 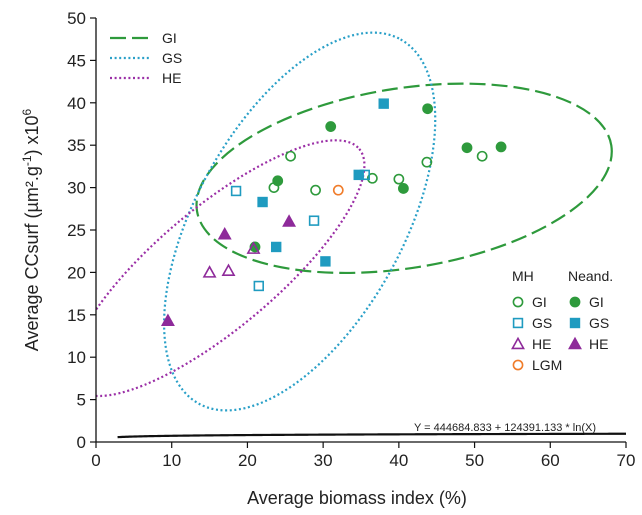 What do you see at coordinates (518, 302) in the screenshot?
I see `legend-marker-mh-gi` at bounding box center [518, 302].